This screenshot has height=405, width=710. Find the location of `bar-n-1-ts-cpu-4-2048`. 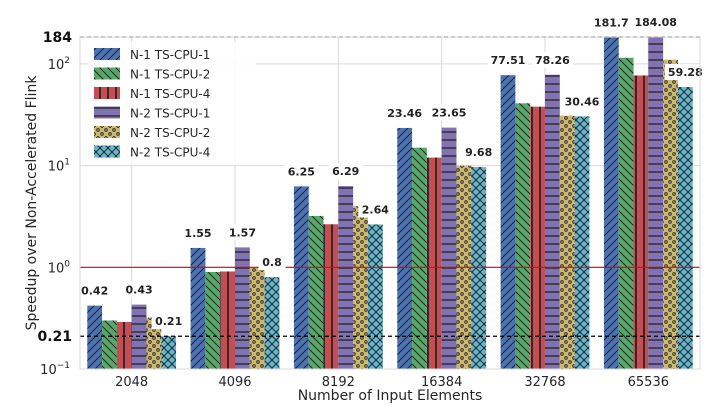

bar-n-1-ts-cpu-4-2048 is located at coordinates (124, 345).